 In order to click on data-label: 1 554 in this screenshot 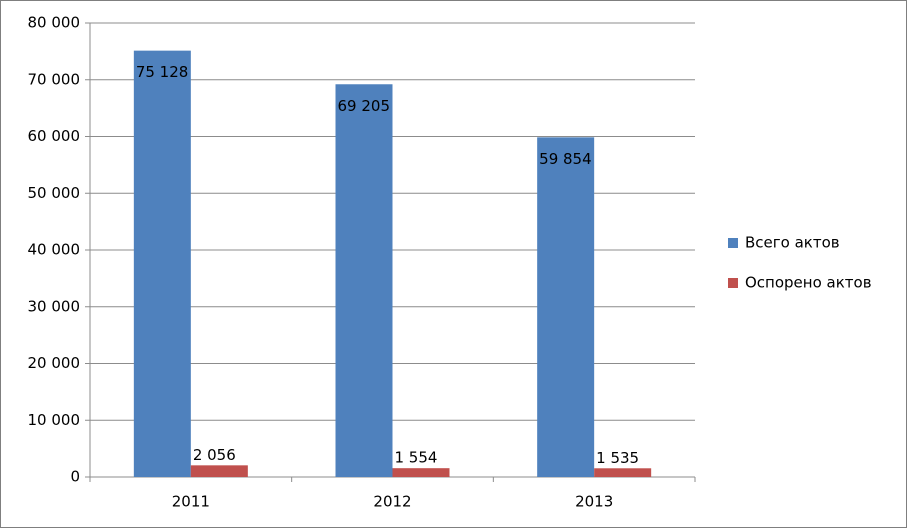, I will do `click(416, 458)`.